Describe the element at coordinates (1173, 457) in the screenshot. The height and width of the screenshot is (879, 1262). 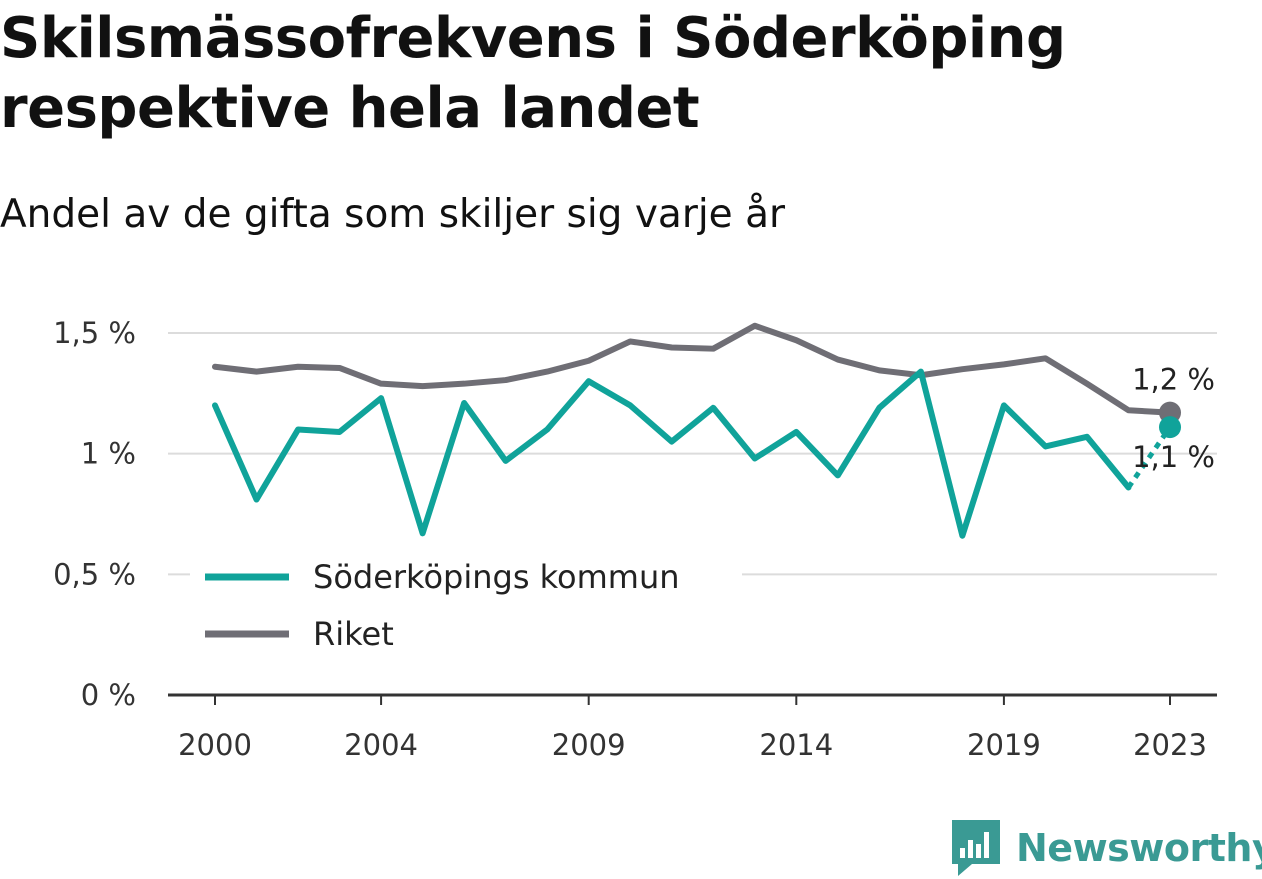
I see `series-end-label: 1,1 %` at that location.